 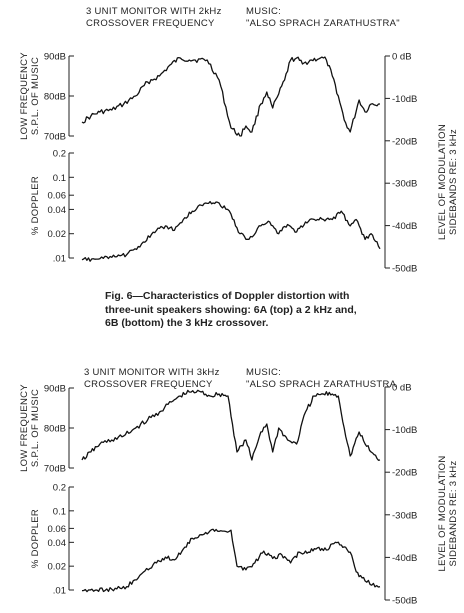 What do you see at coordinates (57, 234) in the screenshot?
I see `chart-6A-lower-tick-label: 0.02` at bounding box center [57, 234].